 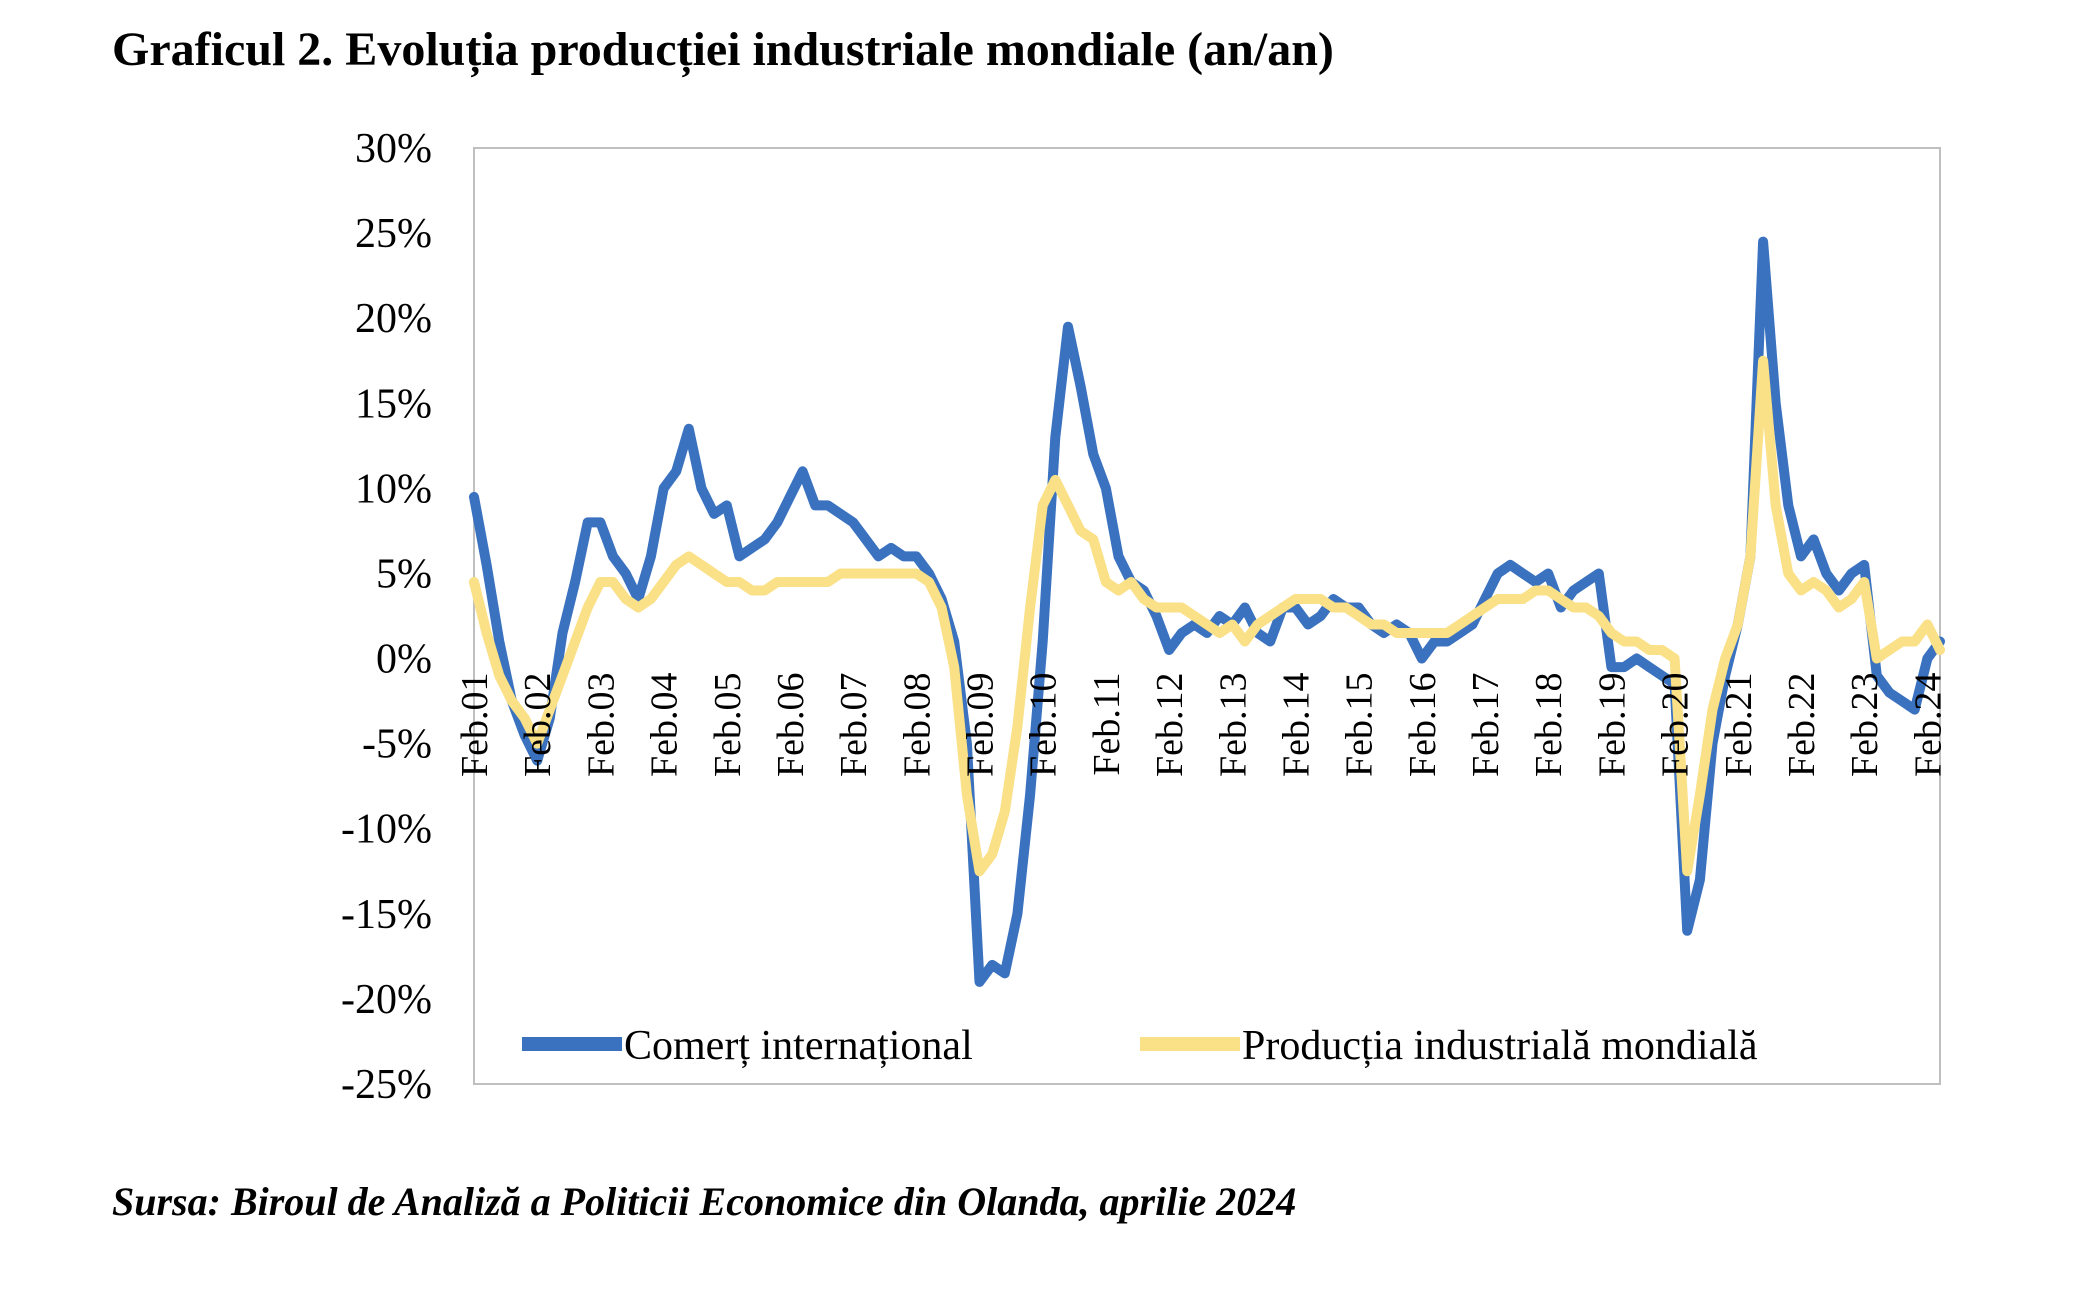 I want to click on x-tick-label: Feb.10, so click(x=1044, y=725).